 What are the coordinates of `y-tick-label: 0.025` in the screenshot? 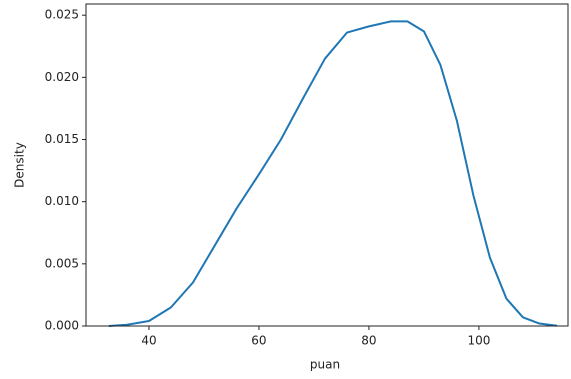 It's located at (62, 15).